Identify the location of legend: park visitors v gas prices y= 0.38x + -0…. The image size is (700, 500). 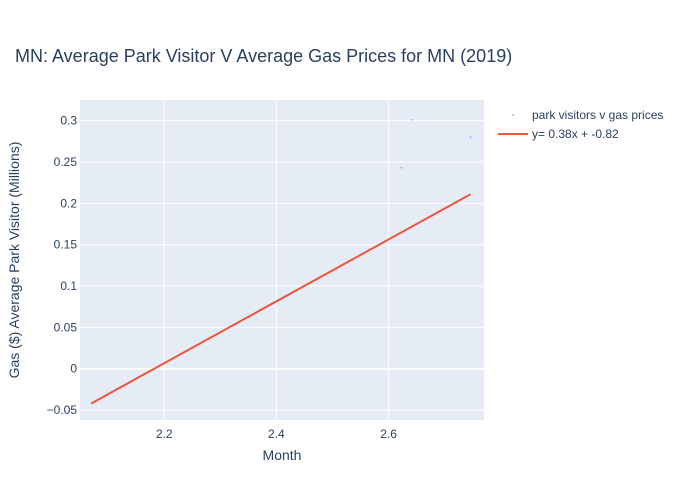
(580, 124).